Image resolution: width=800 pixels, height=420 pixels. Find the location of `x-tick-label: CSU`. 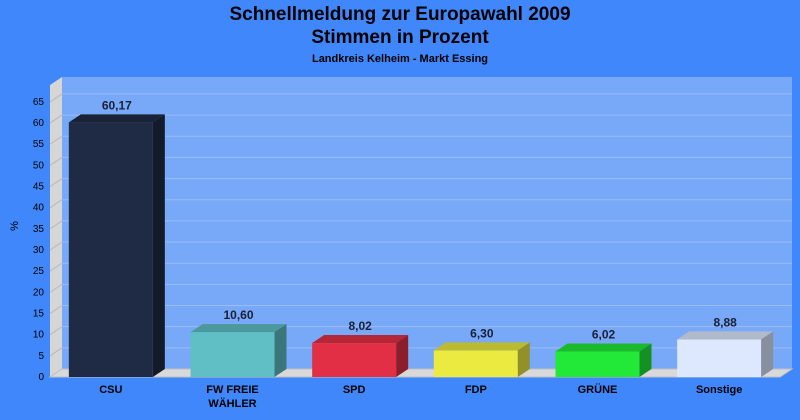

x-tick-label: CSU is located at coordinates (110, 390).